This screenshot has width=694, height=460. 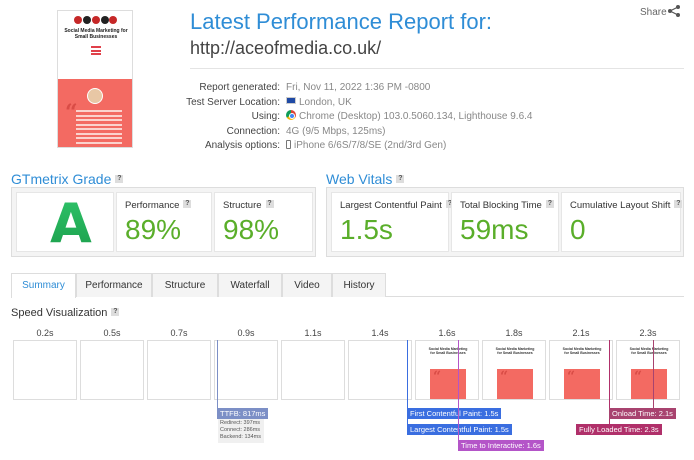 What do you see at coordinates (409, 103) in the screenshot?
I see `test-server-location-value: London, UK` at bounding box center [409, 103].